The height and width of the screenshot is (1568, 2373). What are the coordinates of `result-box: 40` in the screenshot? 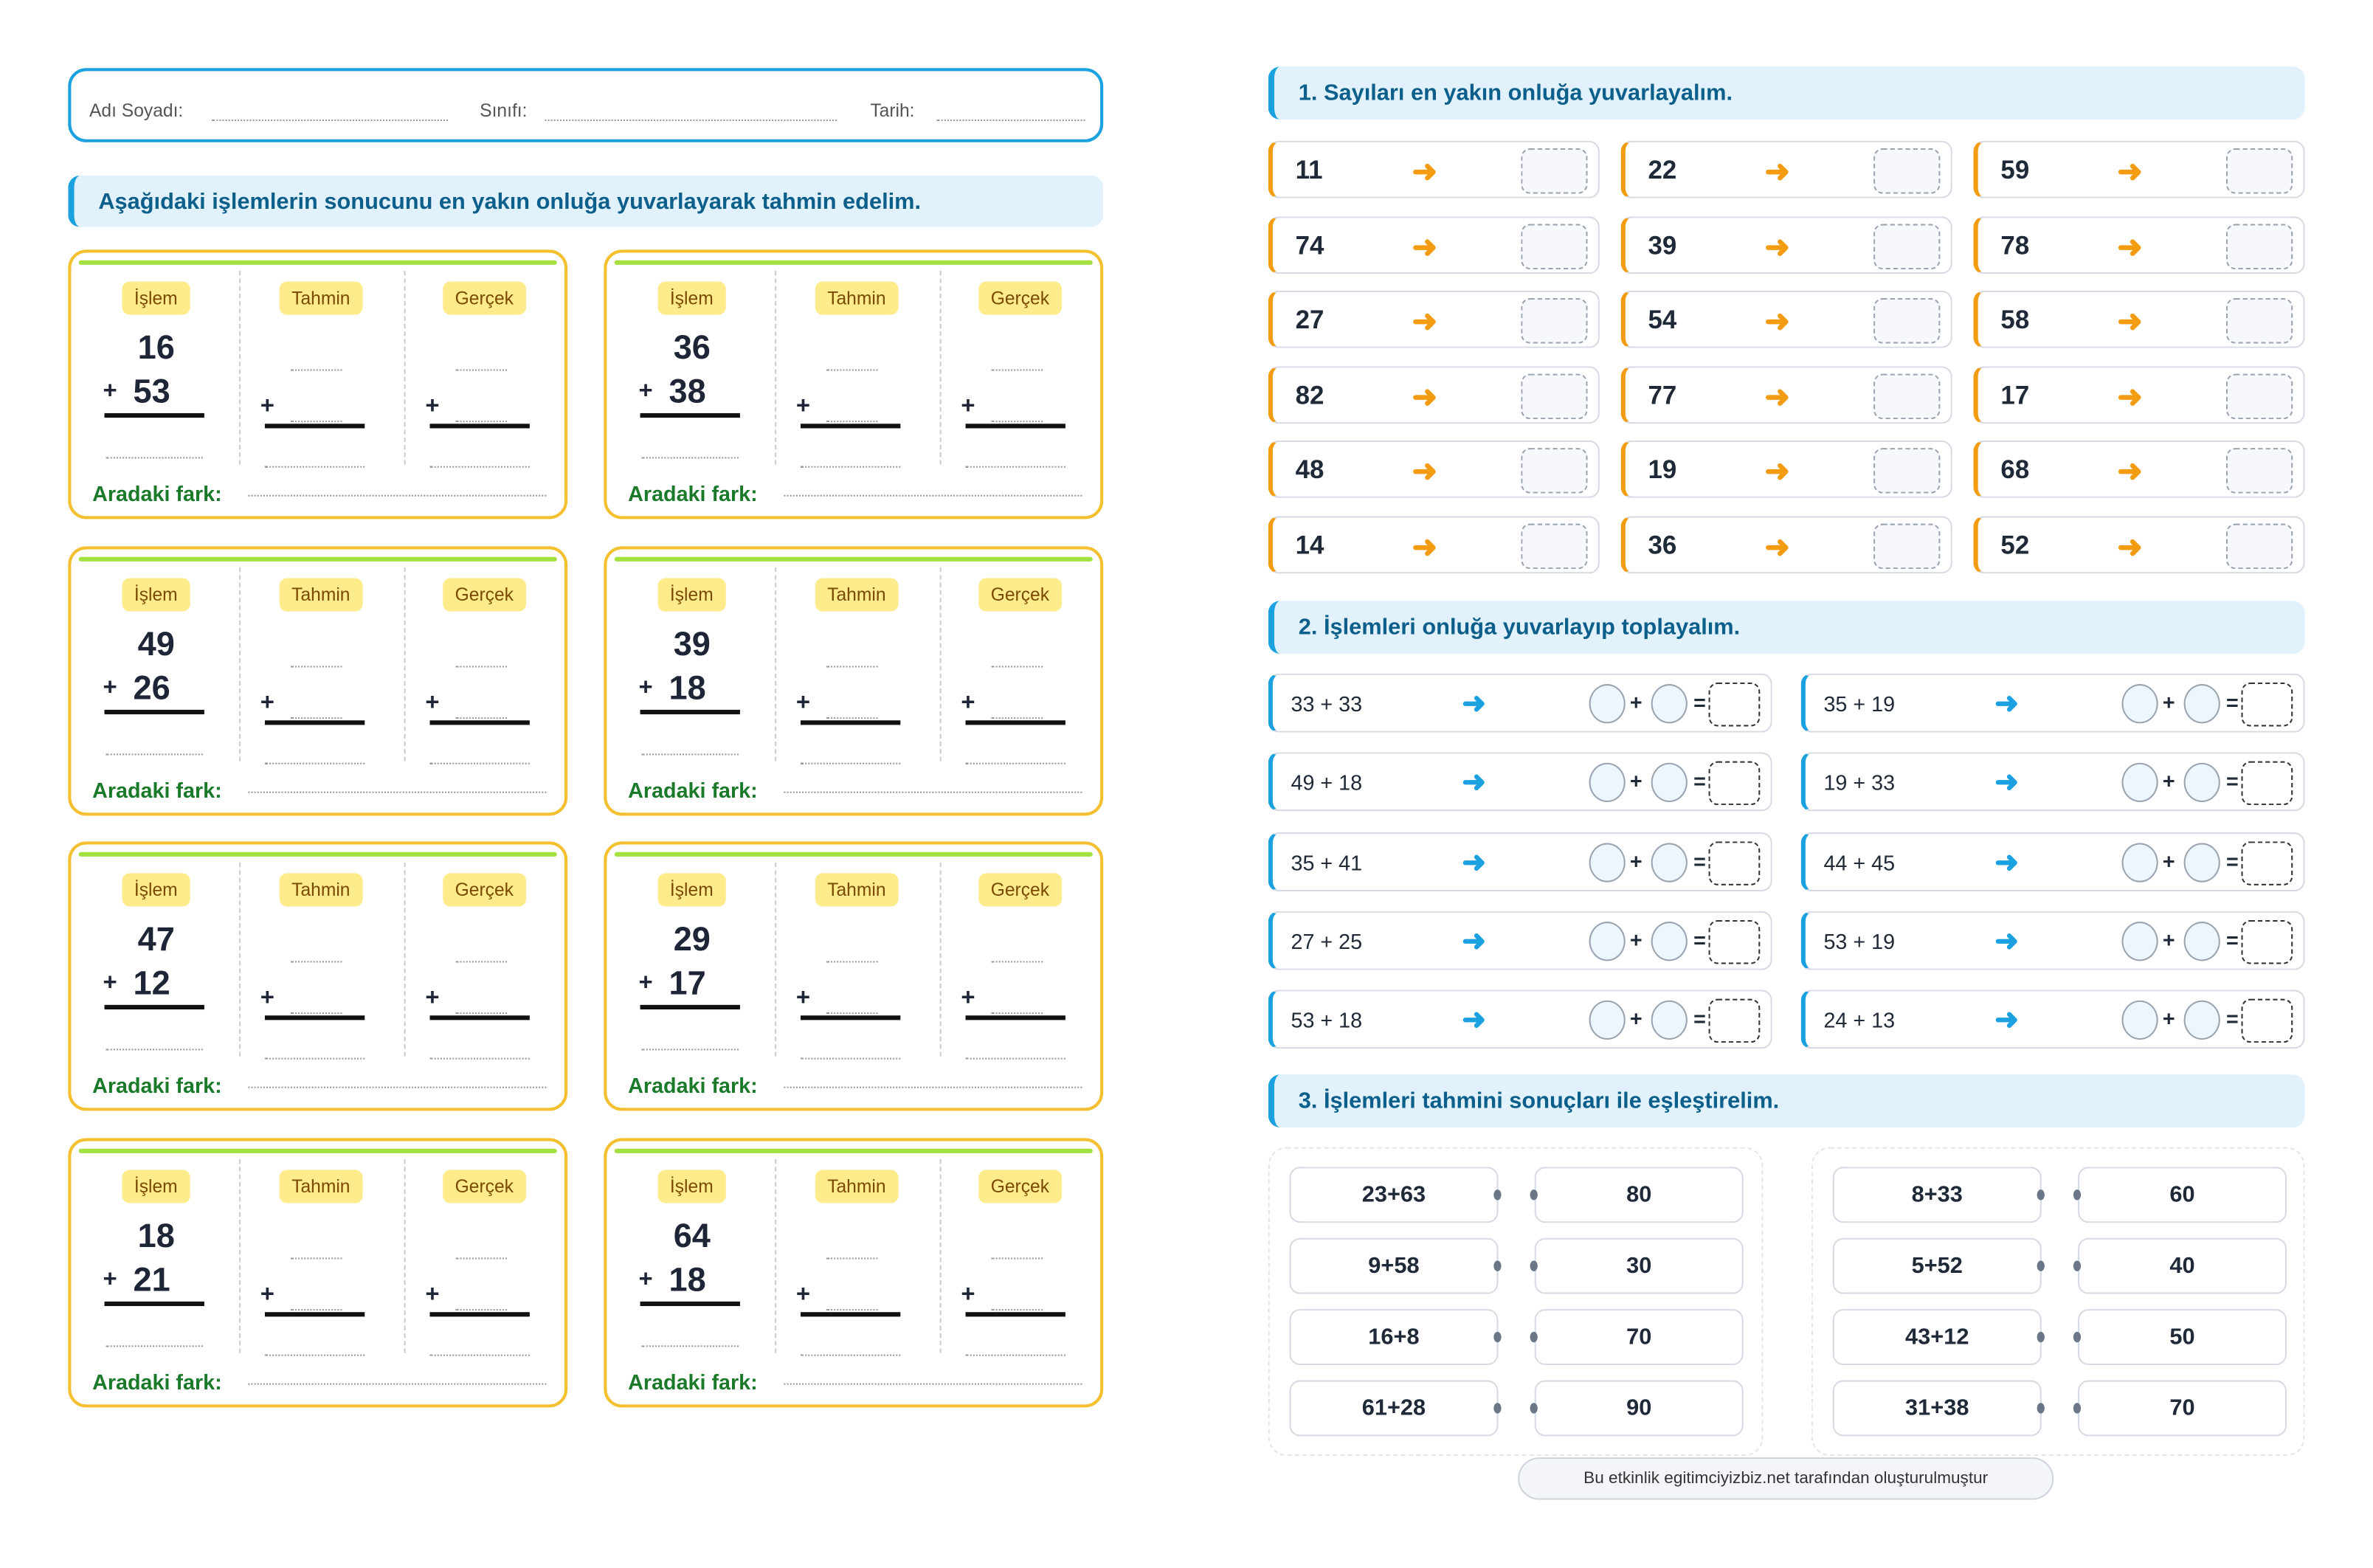 It's located at (2183, 1265).